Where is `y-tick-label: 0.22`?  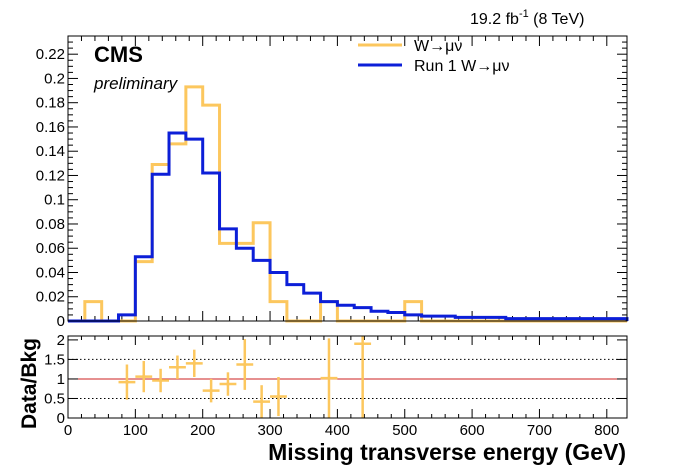 y-tick-label: 0.22 is located at coordinates (50, 54).